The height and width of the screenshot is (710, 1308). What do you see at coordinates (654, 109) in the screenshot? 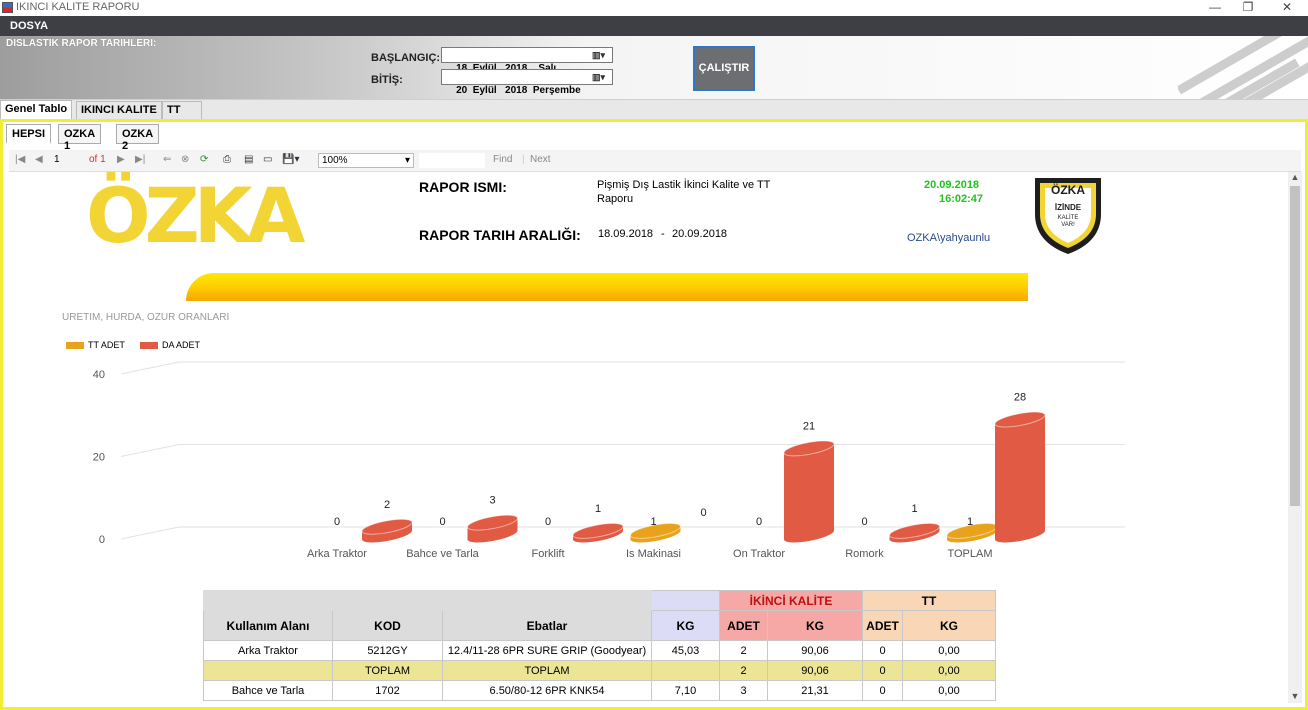
I see `main-tabs: Genel Tablo IKINCI KALITE TT` at bounding box center [654, 109].